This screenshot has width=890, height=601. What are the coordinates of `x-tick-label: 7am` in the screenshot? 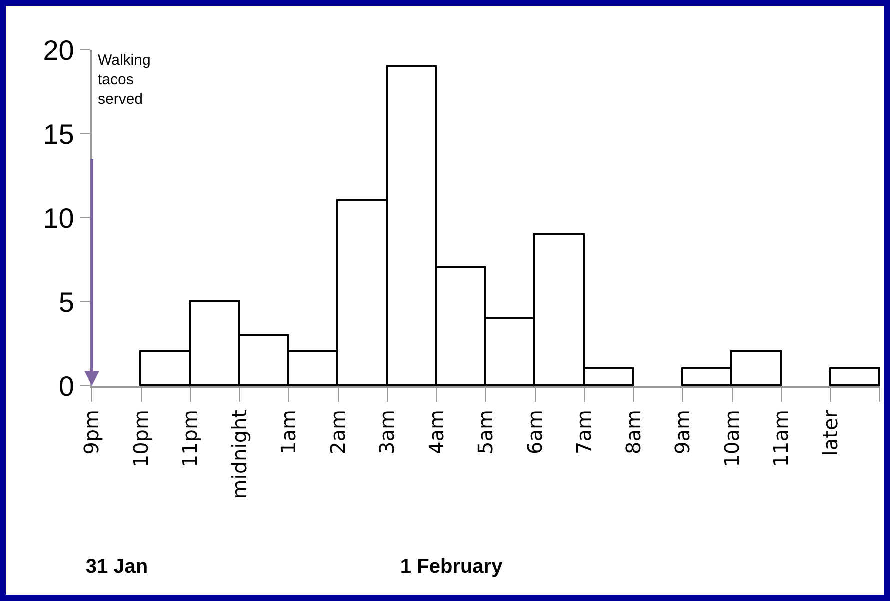 It's located at (584, 432).